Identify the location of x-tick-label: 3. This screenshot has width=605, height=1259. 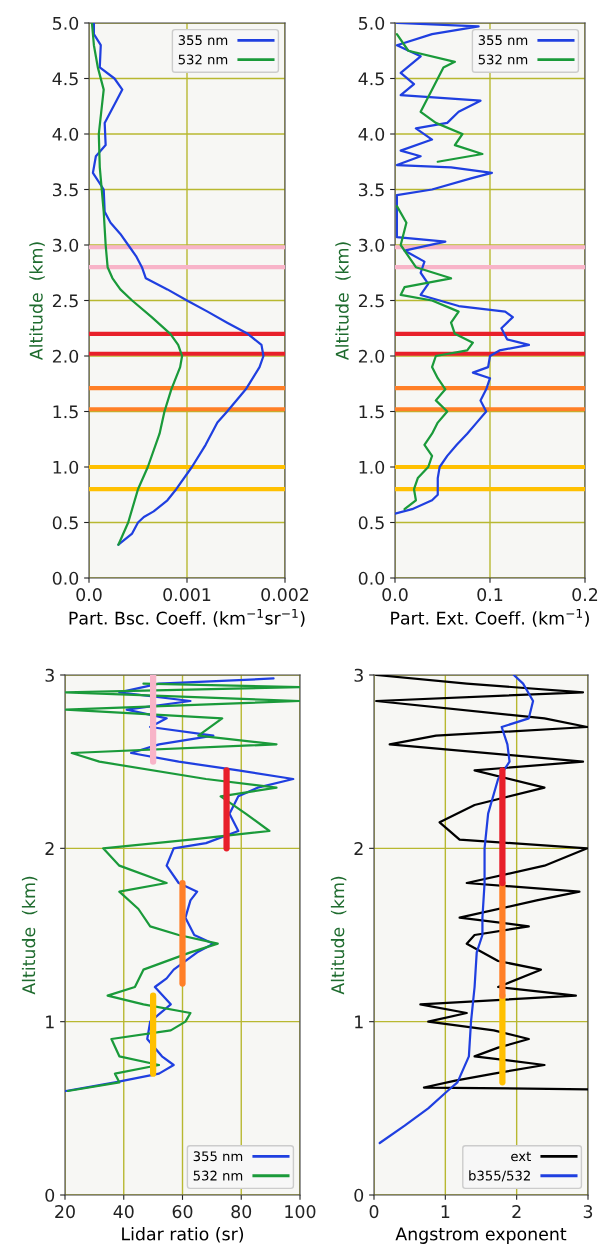
(588, 1212).